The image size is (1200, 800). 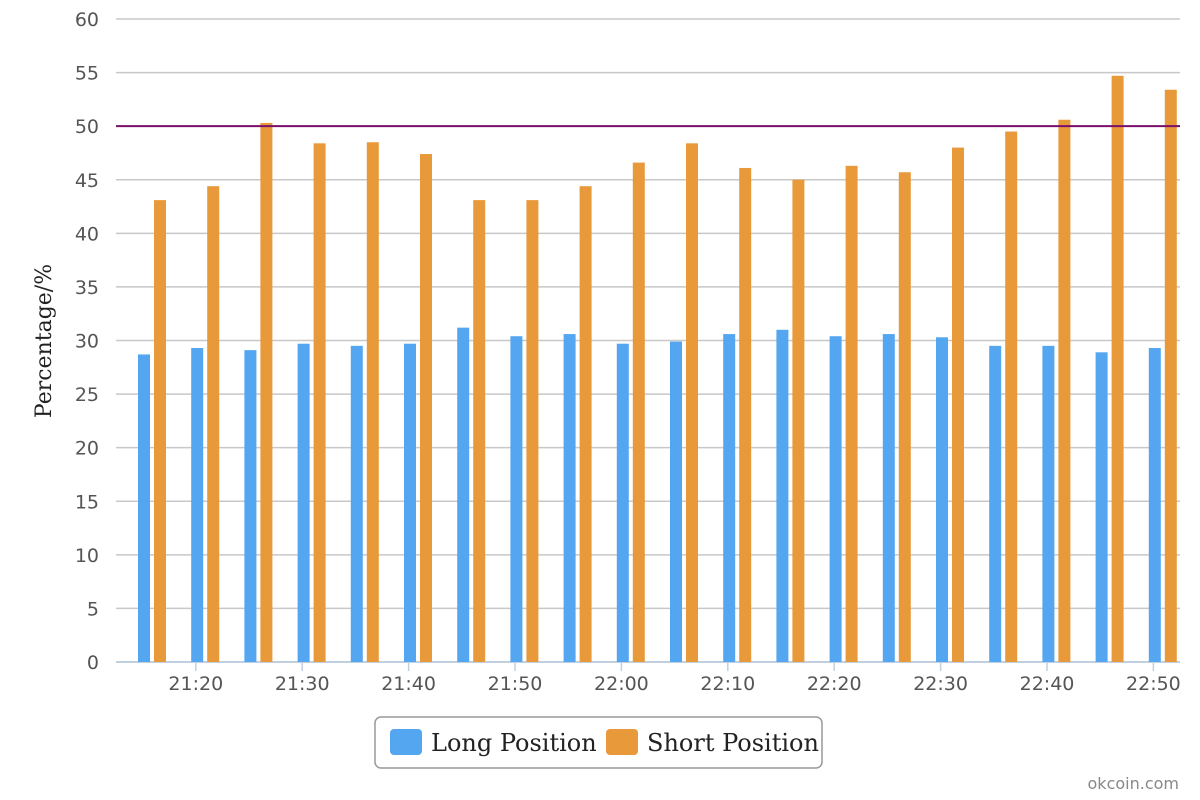 I want to click on y-tick-label: 35, so click(x=87, y=288).